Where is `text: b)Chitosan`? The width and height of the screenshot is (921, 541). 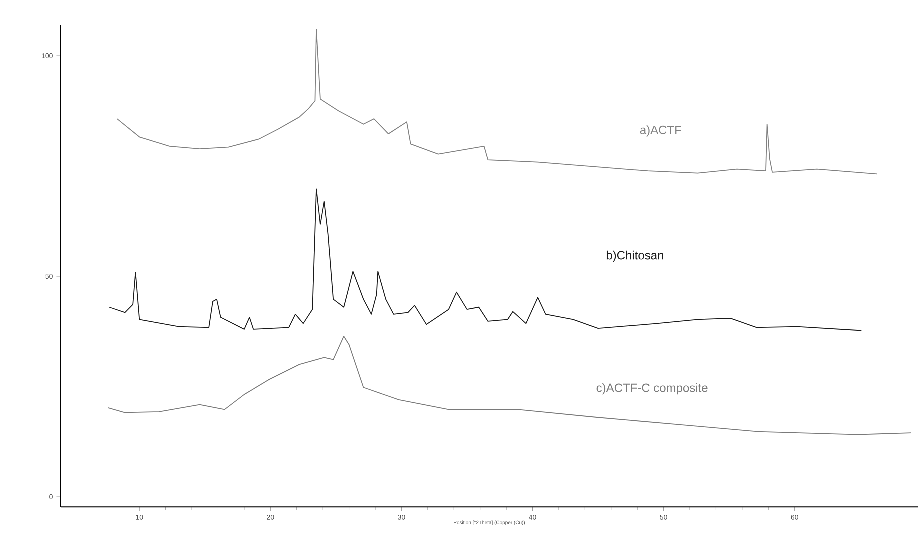 text: b)Chitosan is located at coordinates (635, 256).